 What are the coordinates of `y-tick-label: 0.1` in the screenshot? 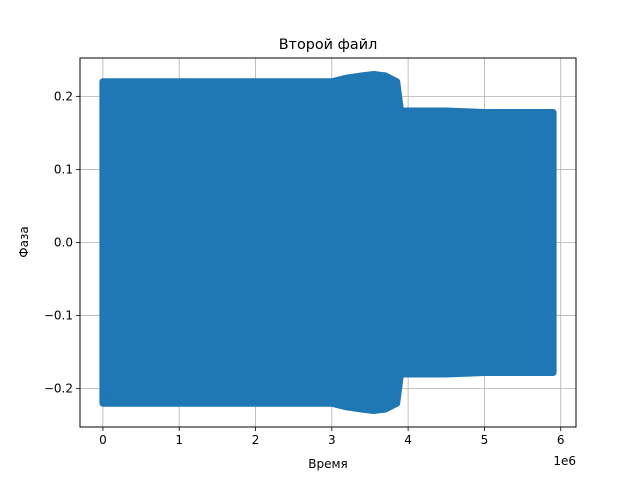 It's located at (63, 169).